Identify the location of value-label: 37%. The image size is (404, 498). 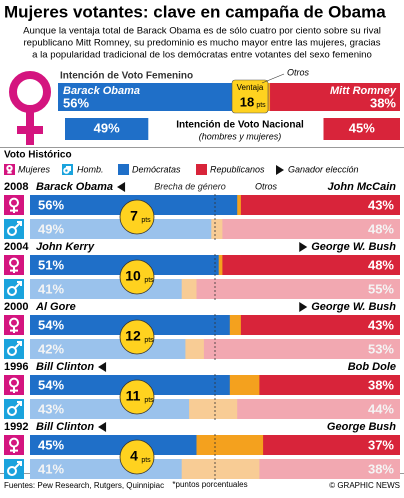
(381, 444).